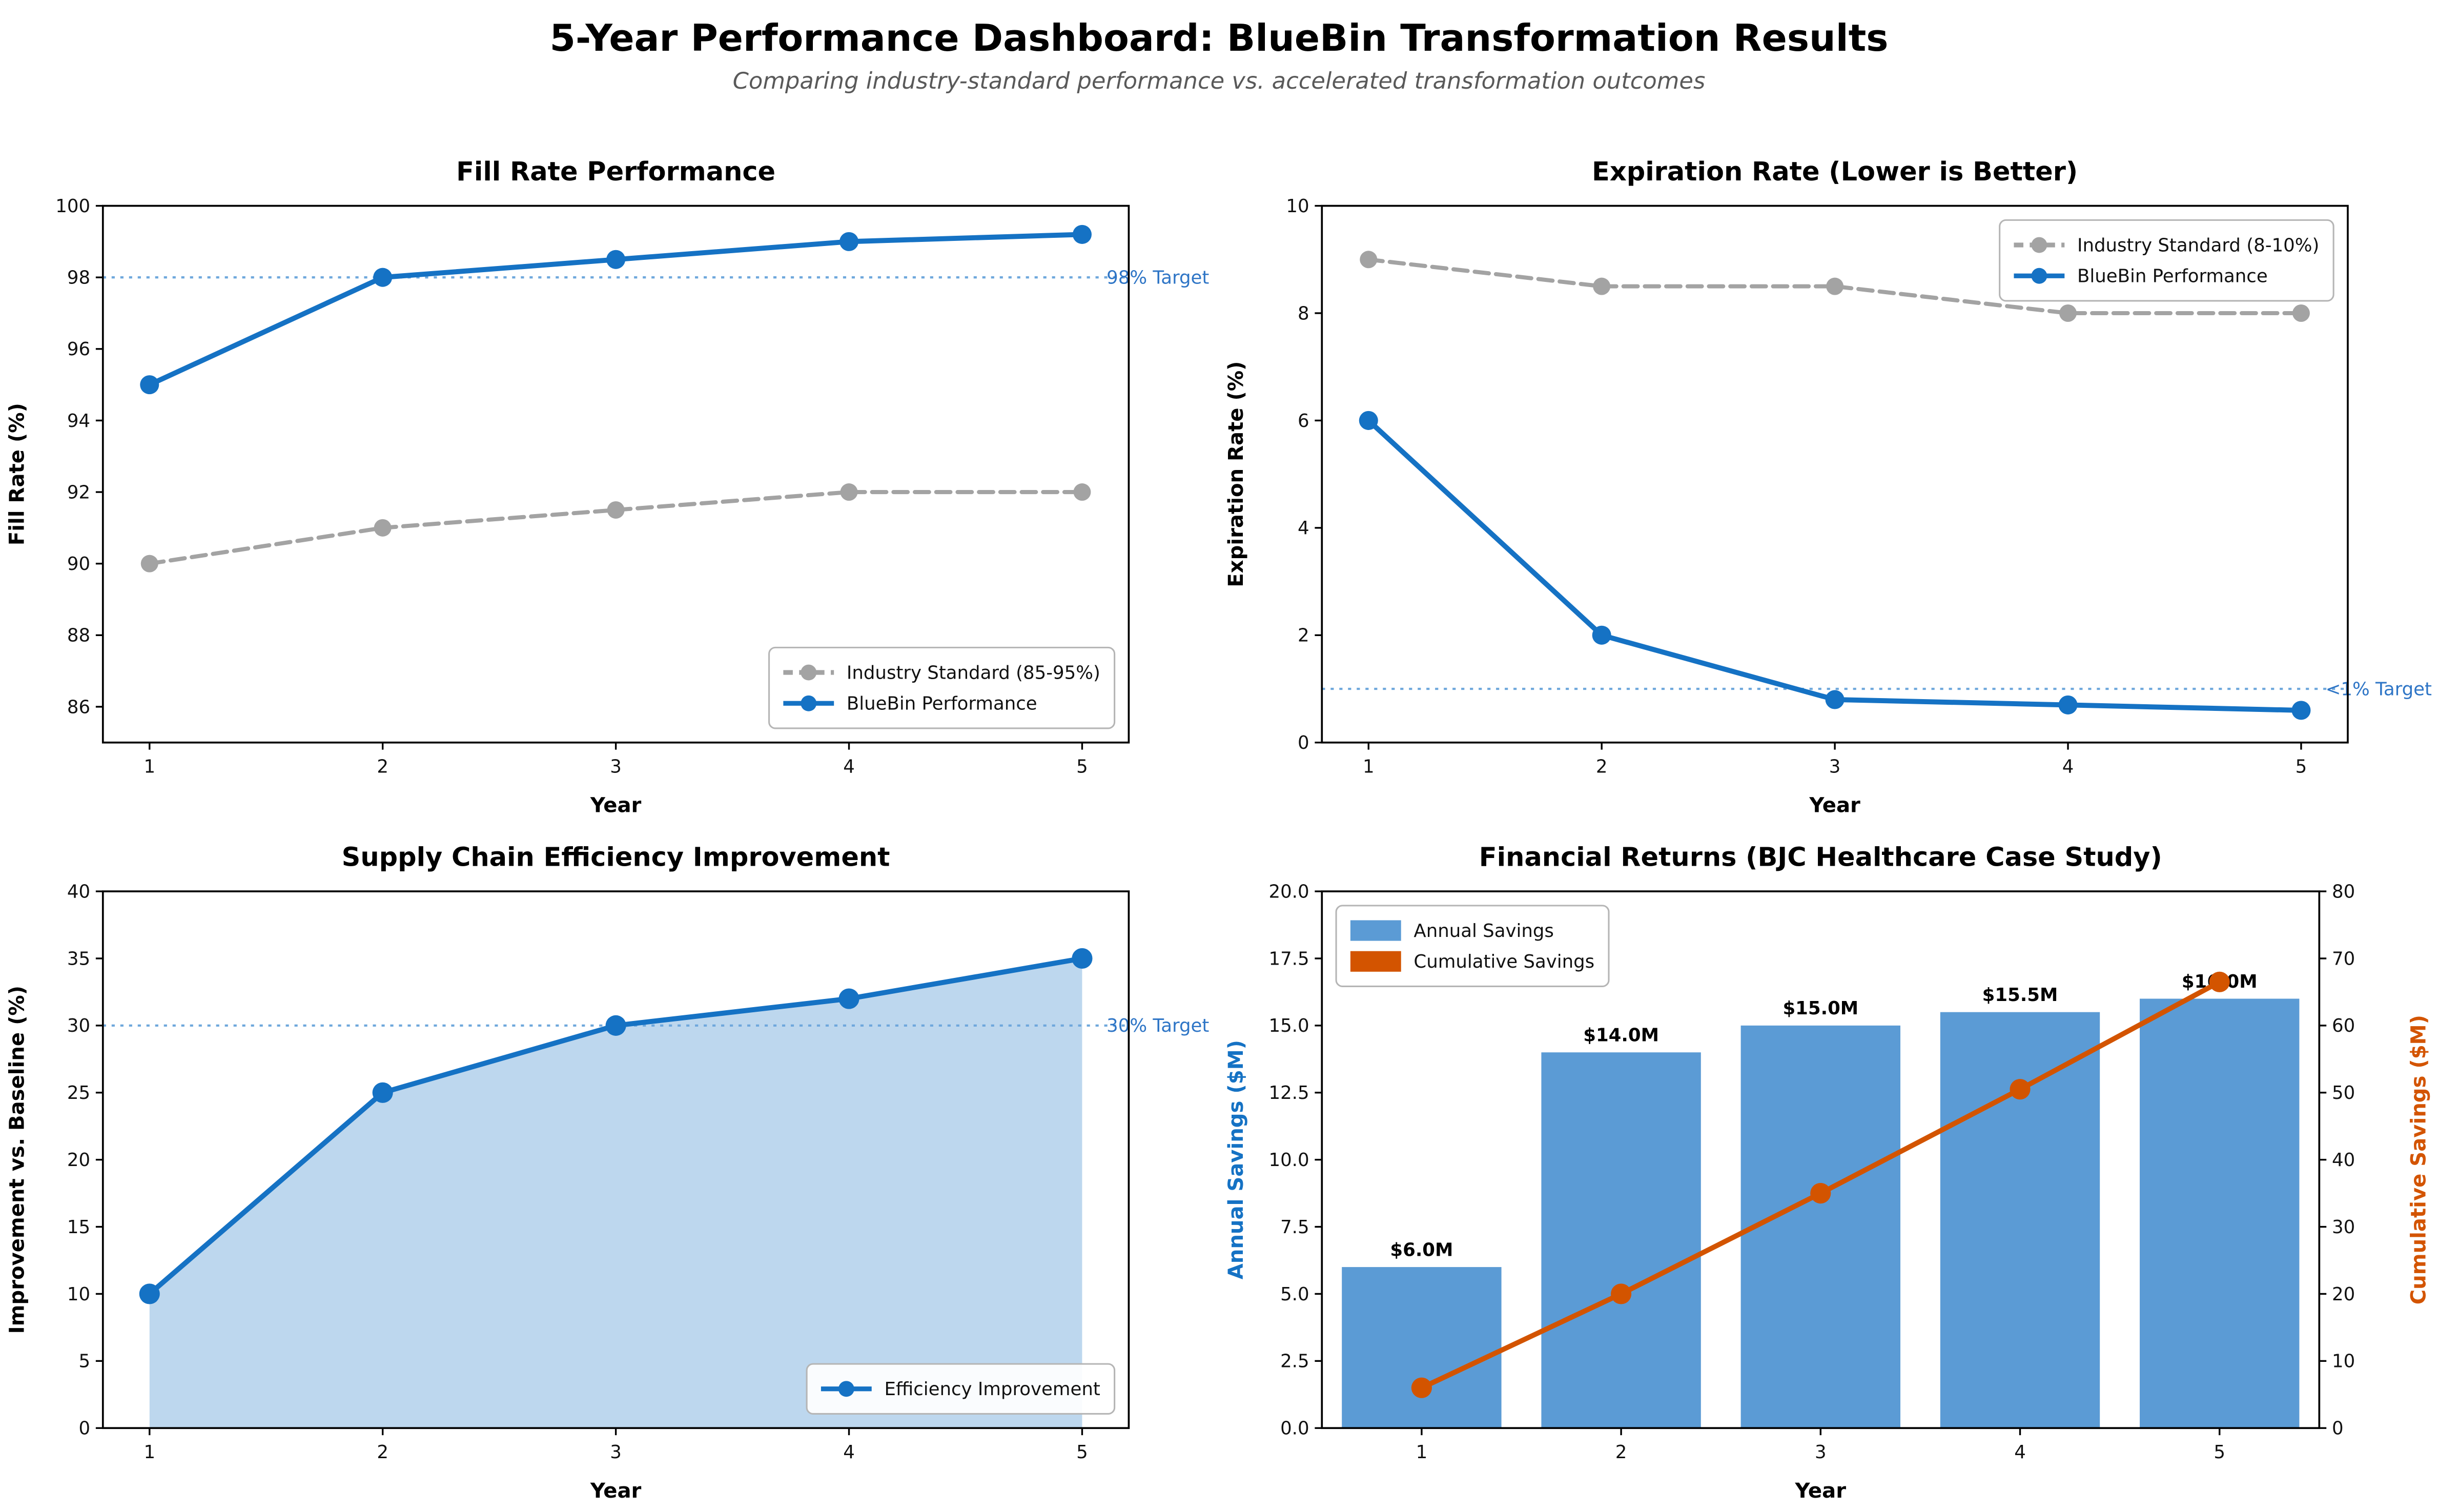 This screenshot has height=1512, width=2438. I want to click on chart-title: Fill Rate Performance, so click(615, 172).